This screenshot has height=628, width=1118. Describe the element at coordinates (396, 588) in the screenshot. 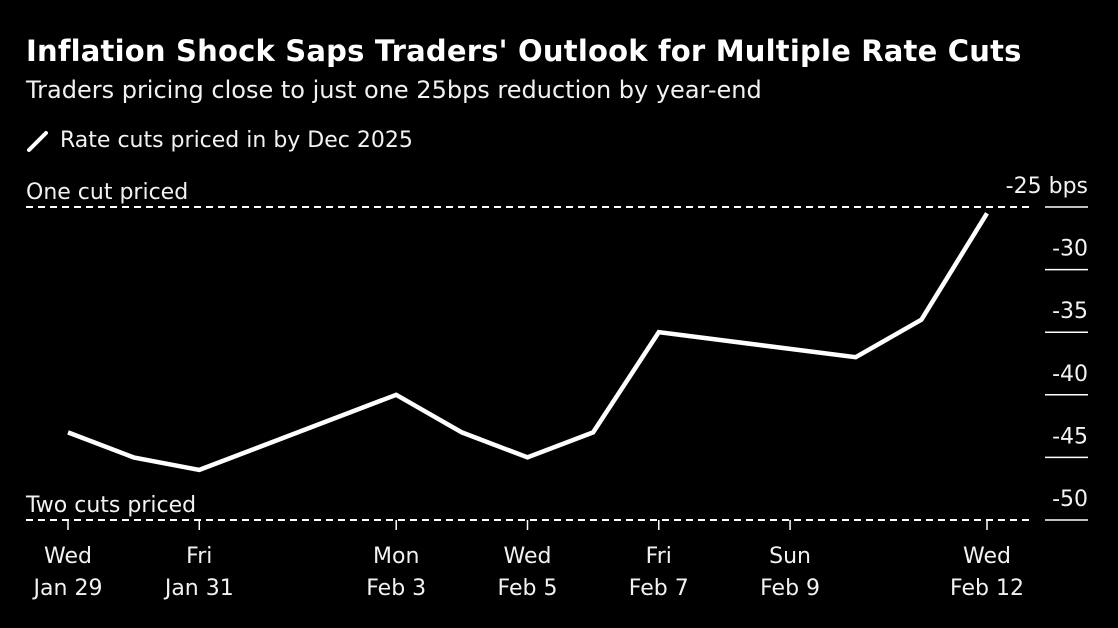

I see `x-tick-label-date: Feb 3` at that location.